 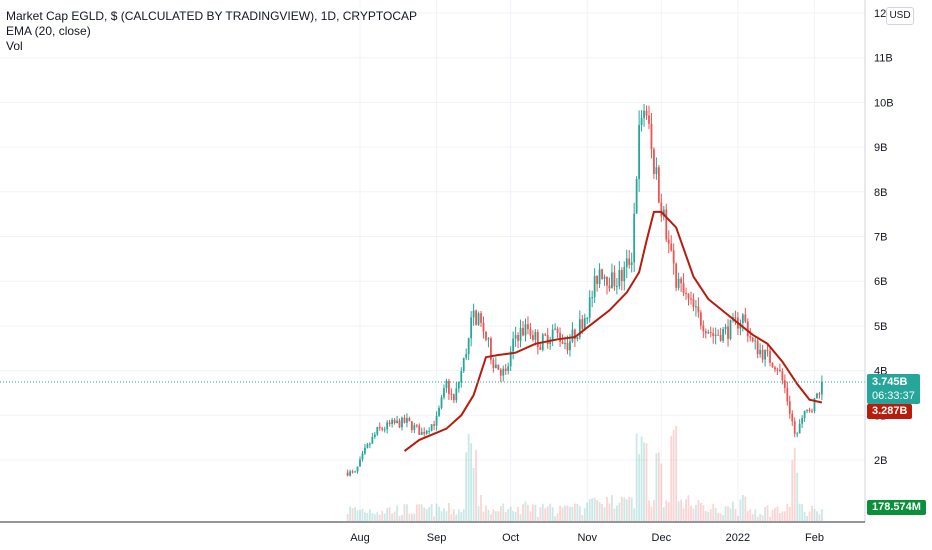 I want to click on time-axis: Aug Sep Oct Nov Dec 2022 Feb, so click(x=587, y=538).